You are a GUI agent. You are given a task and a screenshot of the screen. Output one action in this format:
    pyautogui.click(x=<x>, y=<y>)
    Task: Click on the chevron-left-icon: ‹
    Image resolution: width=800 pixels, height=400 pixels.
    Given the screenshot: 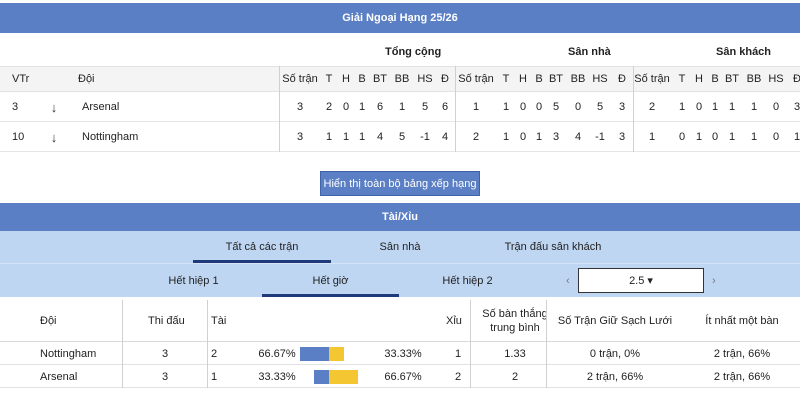 What is the action you would take?
    pyautogui.click(x=568, y=280)
    